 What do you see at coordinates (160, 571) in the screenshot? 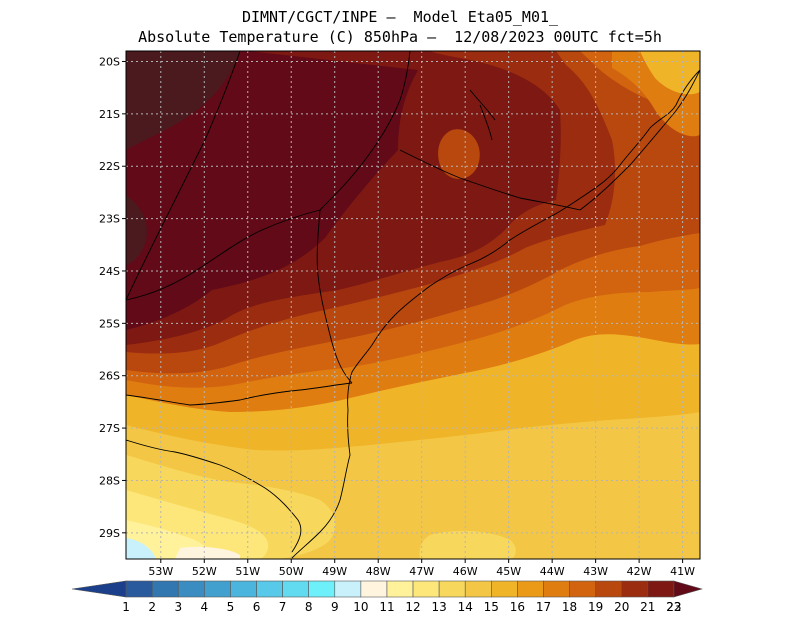
I see `lon-label: 53W` at bounding box center [160, 571].